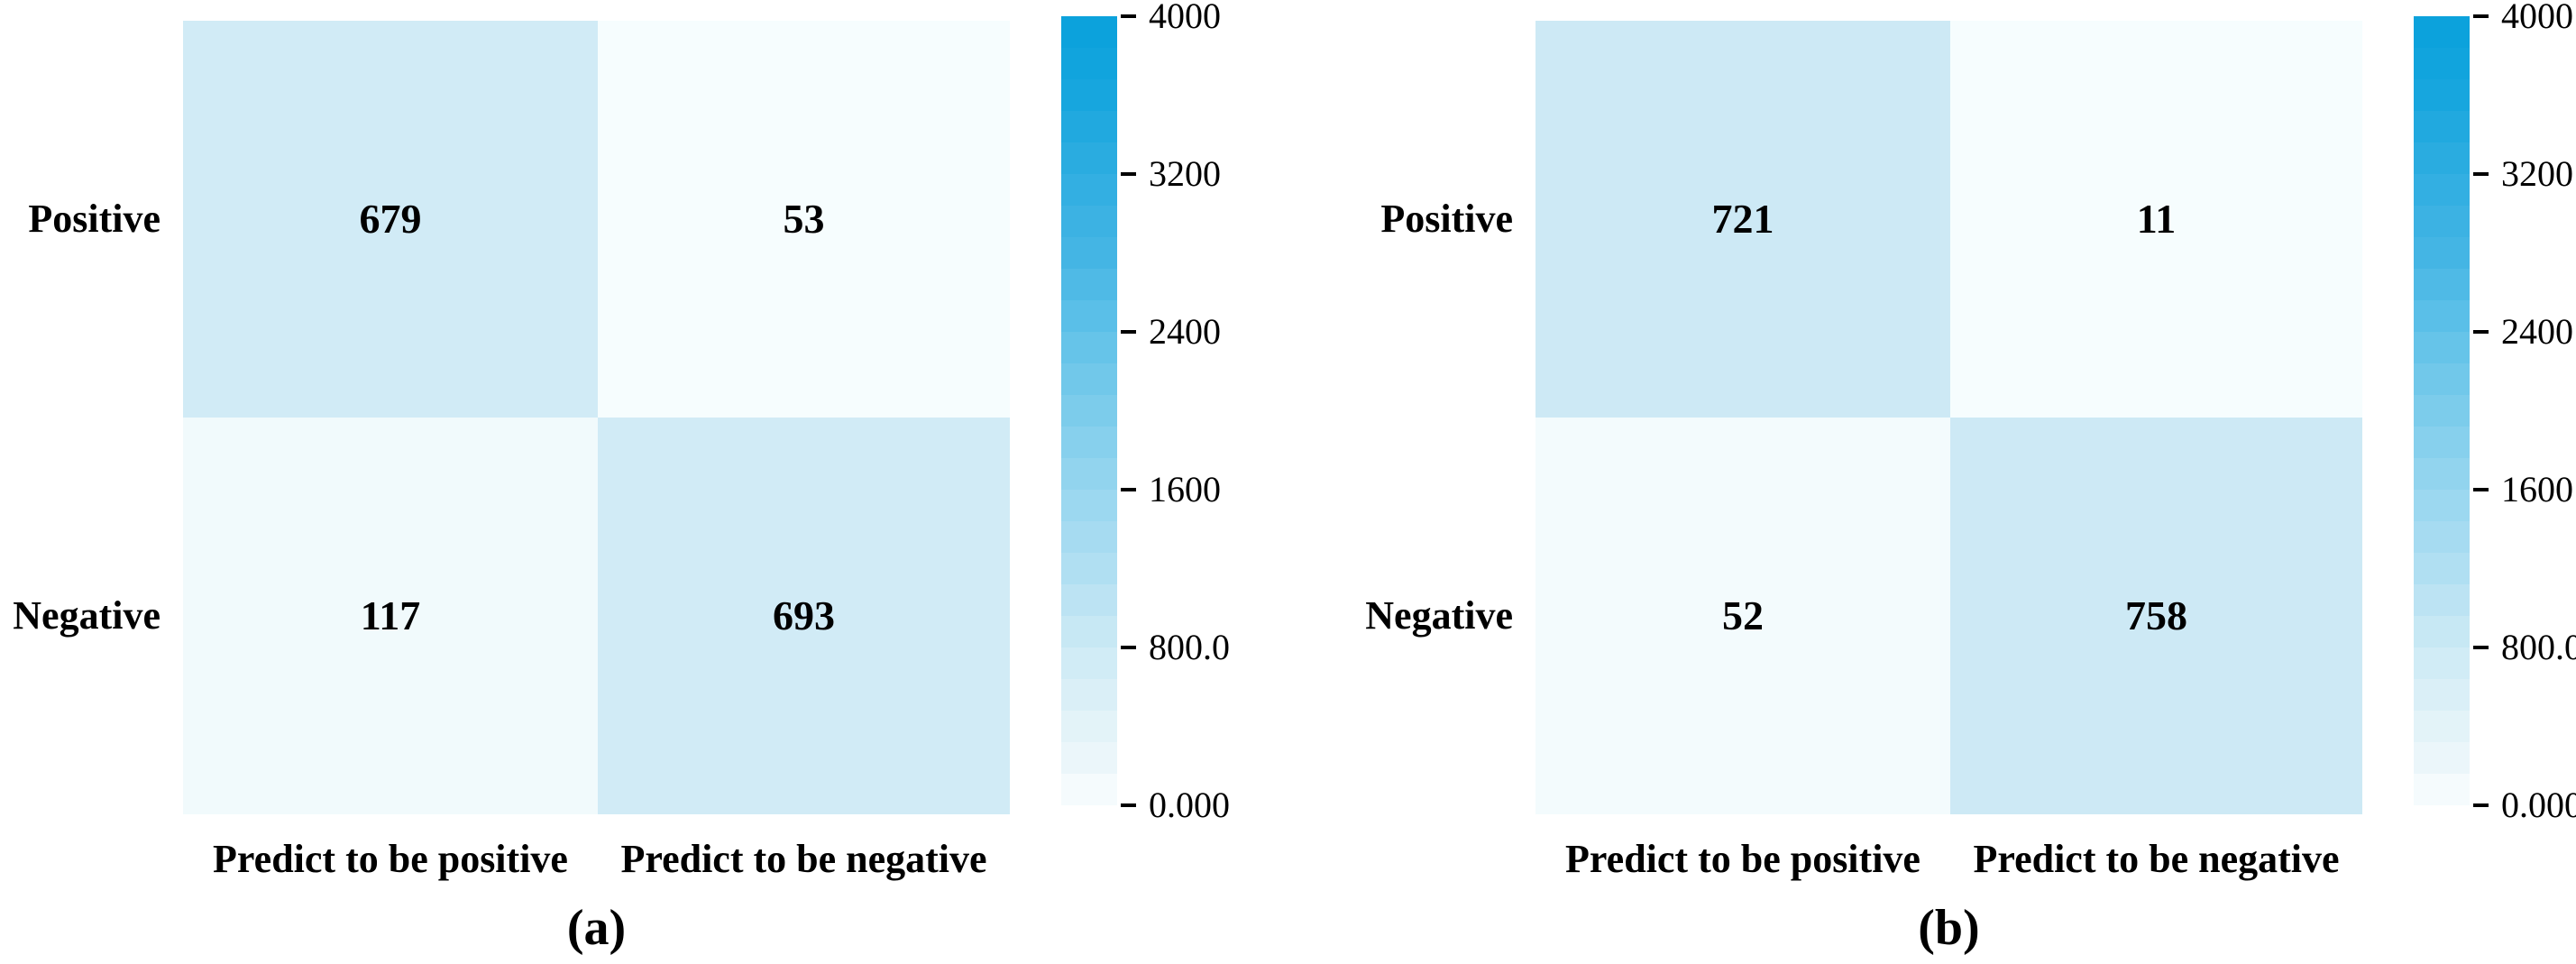  I want to click on cell-value: 11, so click(2156, 219).